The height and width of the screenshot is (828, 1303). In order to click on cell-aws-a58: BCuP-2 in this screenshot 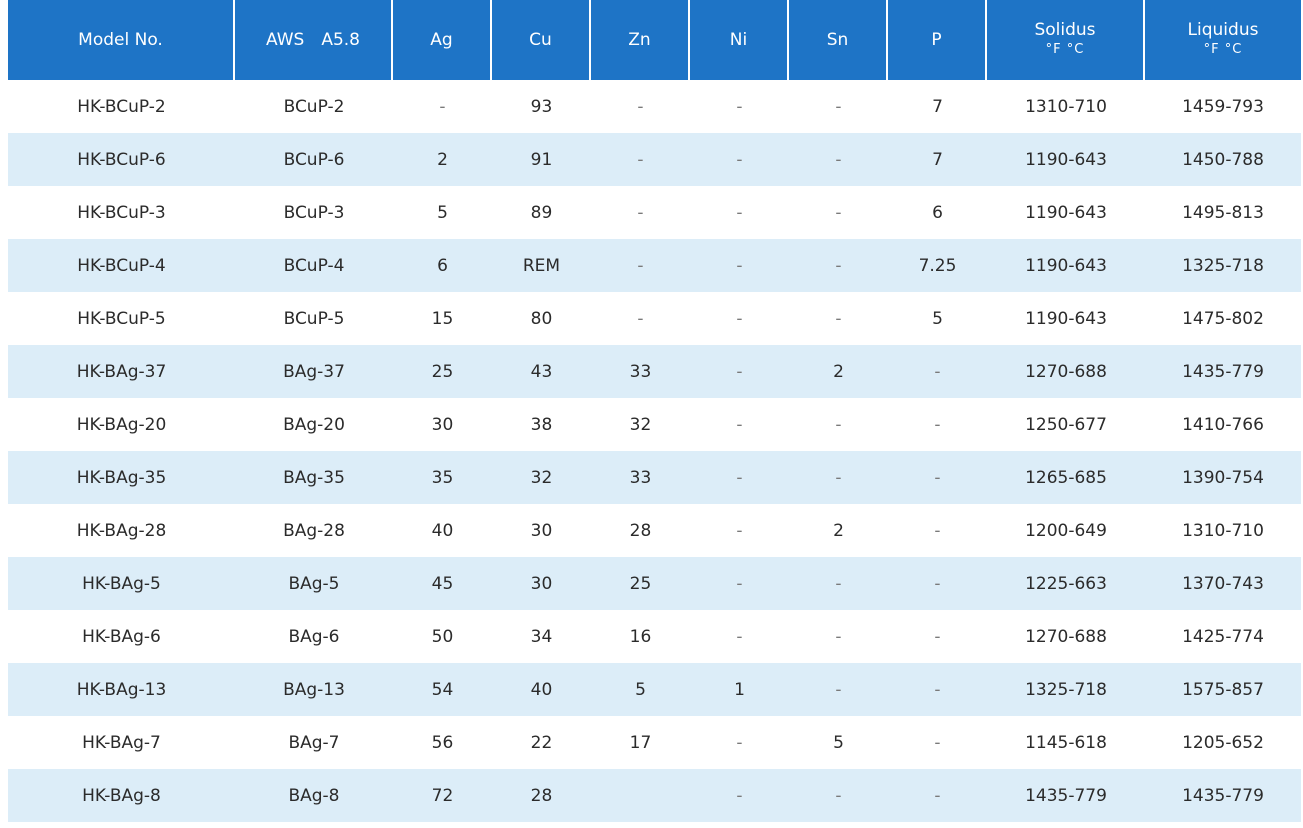, I will do `click(314, 106)`.